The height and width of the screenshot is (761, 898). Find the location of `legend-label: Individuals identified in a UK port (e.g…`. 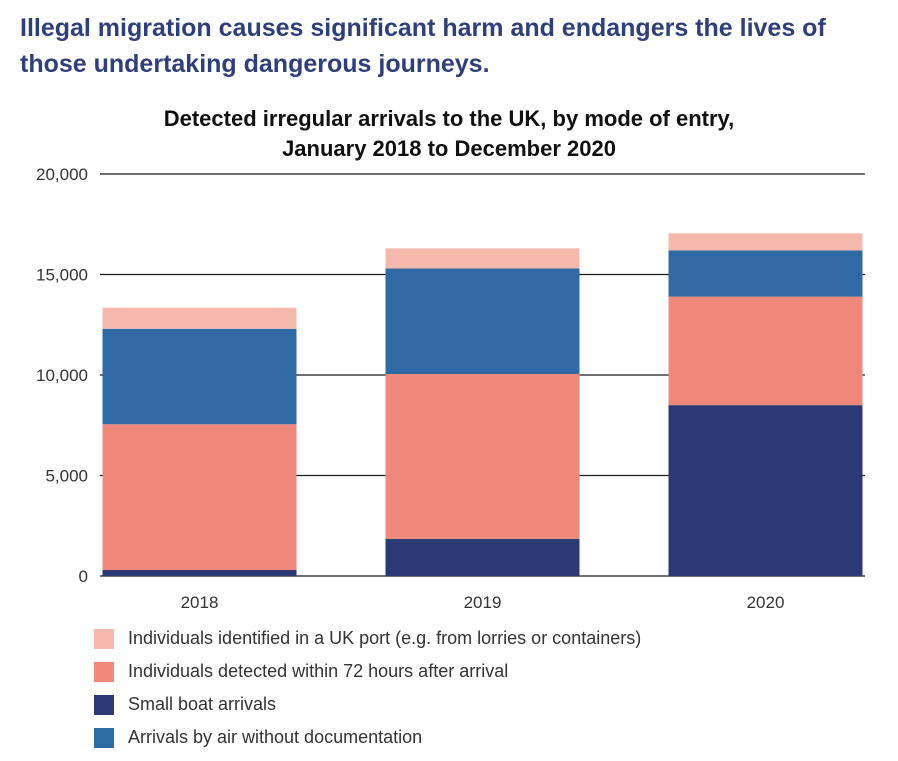

legend-label: Individuals identified in a UK port (e.g… is located at coordinates (385, 638).